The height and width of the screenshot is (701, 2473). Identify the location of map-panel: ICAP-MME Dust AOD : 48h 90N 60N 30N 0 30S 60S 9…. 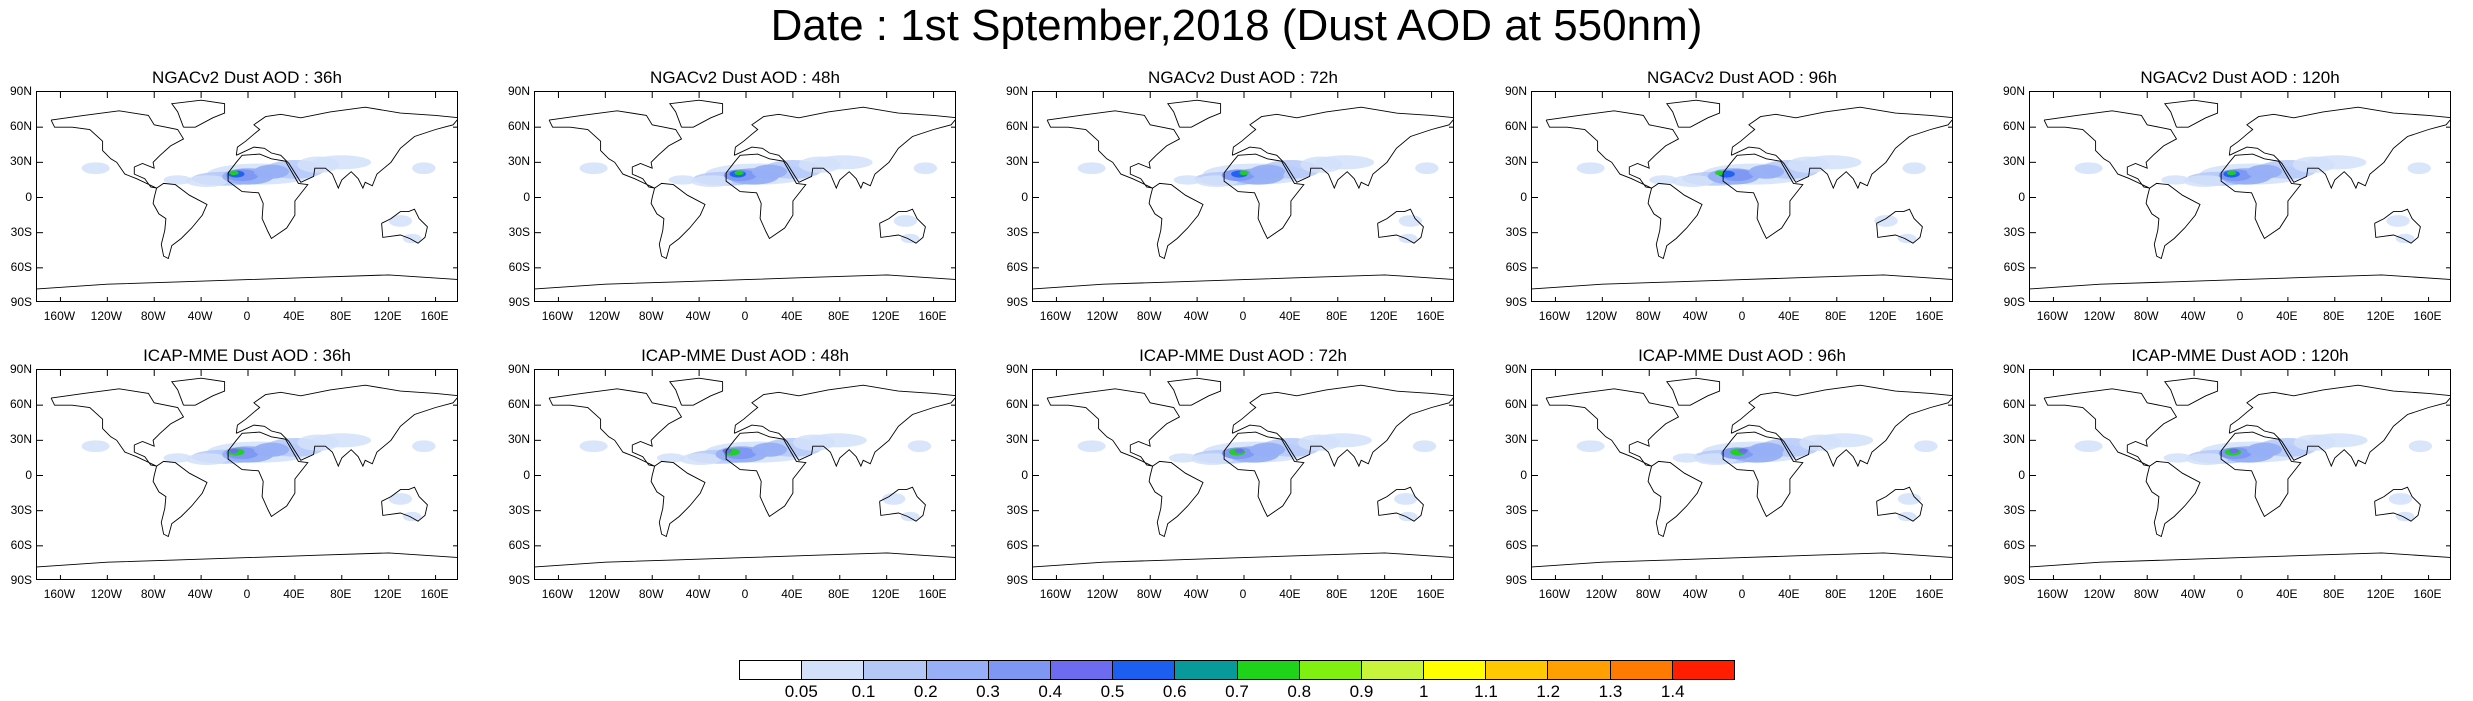
(729, 473).